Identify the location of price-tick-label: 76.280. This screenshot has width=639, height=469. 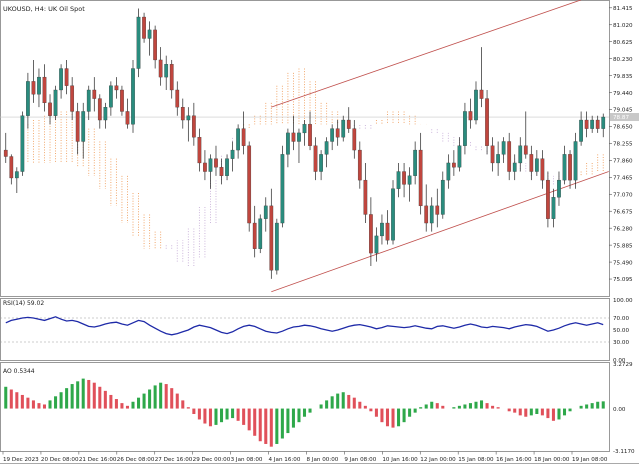
(623, 229).